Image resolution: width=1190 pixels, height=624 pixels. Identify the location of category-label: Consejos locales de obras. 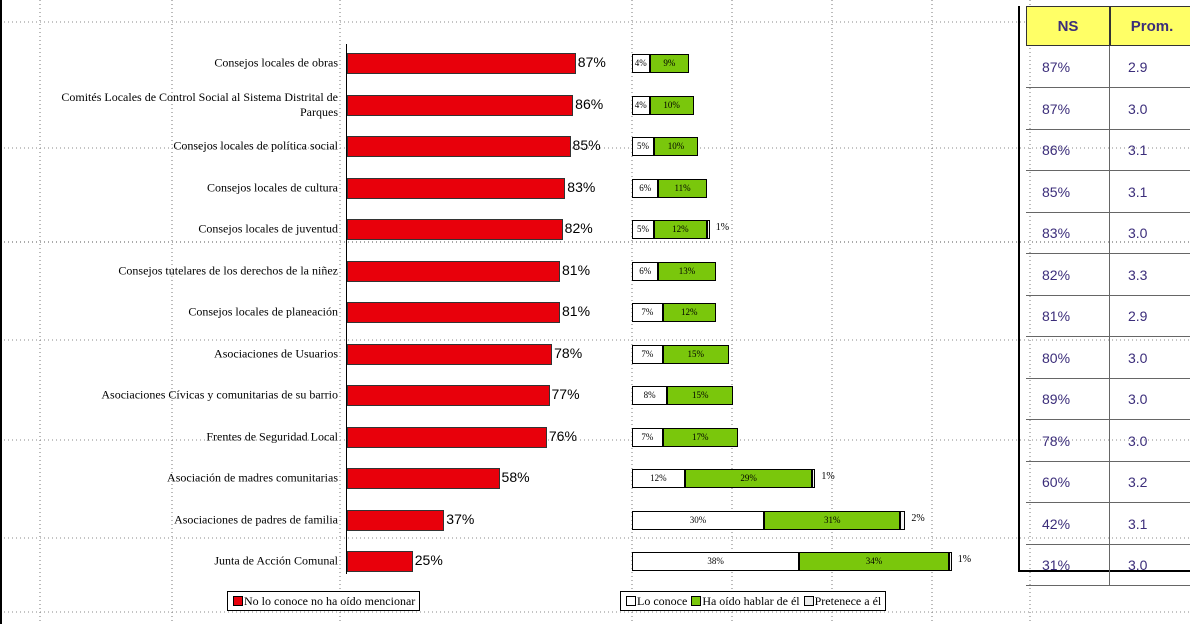
(276, 62).